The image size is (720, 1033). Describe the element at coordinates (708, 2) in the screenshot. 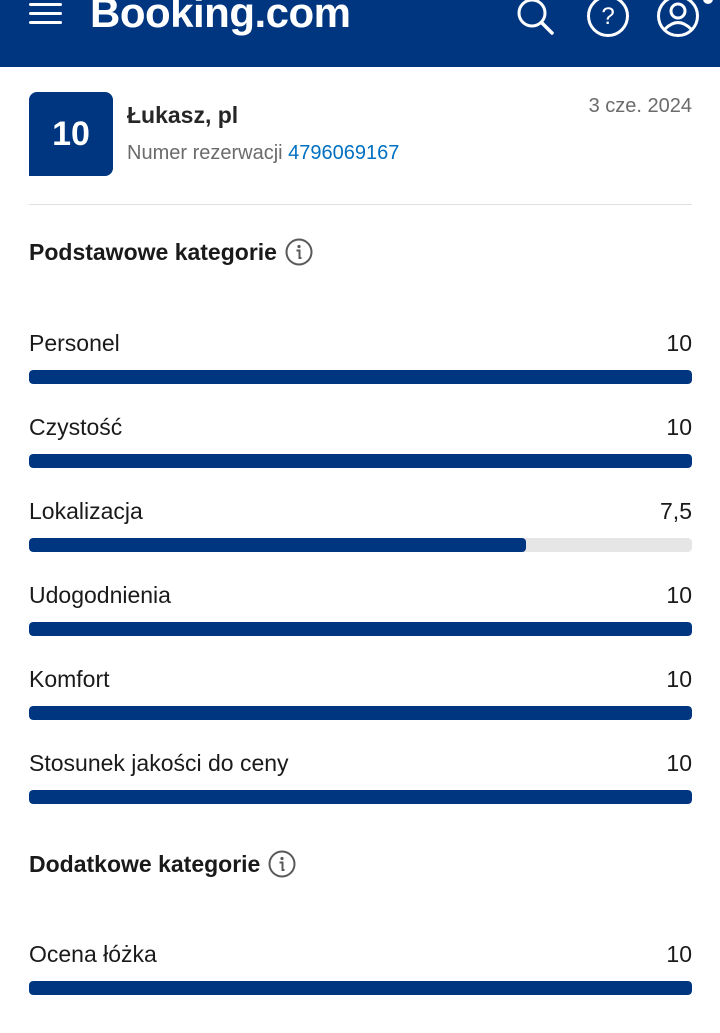

I see `notification-dot-icon` at that location.